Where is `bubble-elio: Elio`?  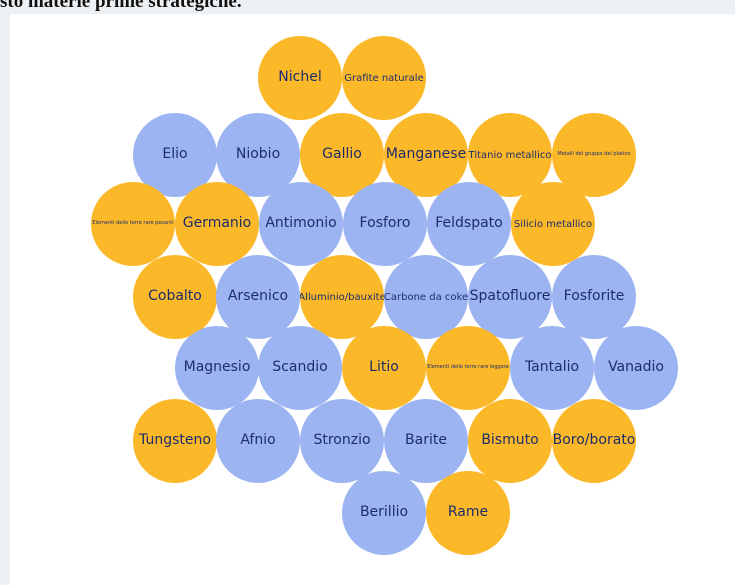 bubble-elio: Elio is located at coordinates (175, 155).